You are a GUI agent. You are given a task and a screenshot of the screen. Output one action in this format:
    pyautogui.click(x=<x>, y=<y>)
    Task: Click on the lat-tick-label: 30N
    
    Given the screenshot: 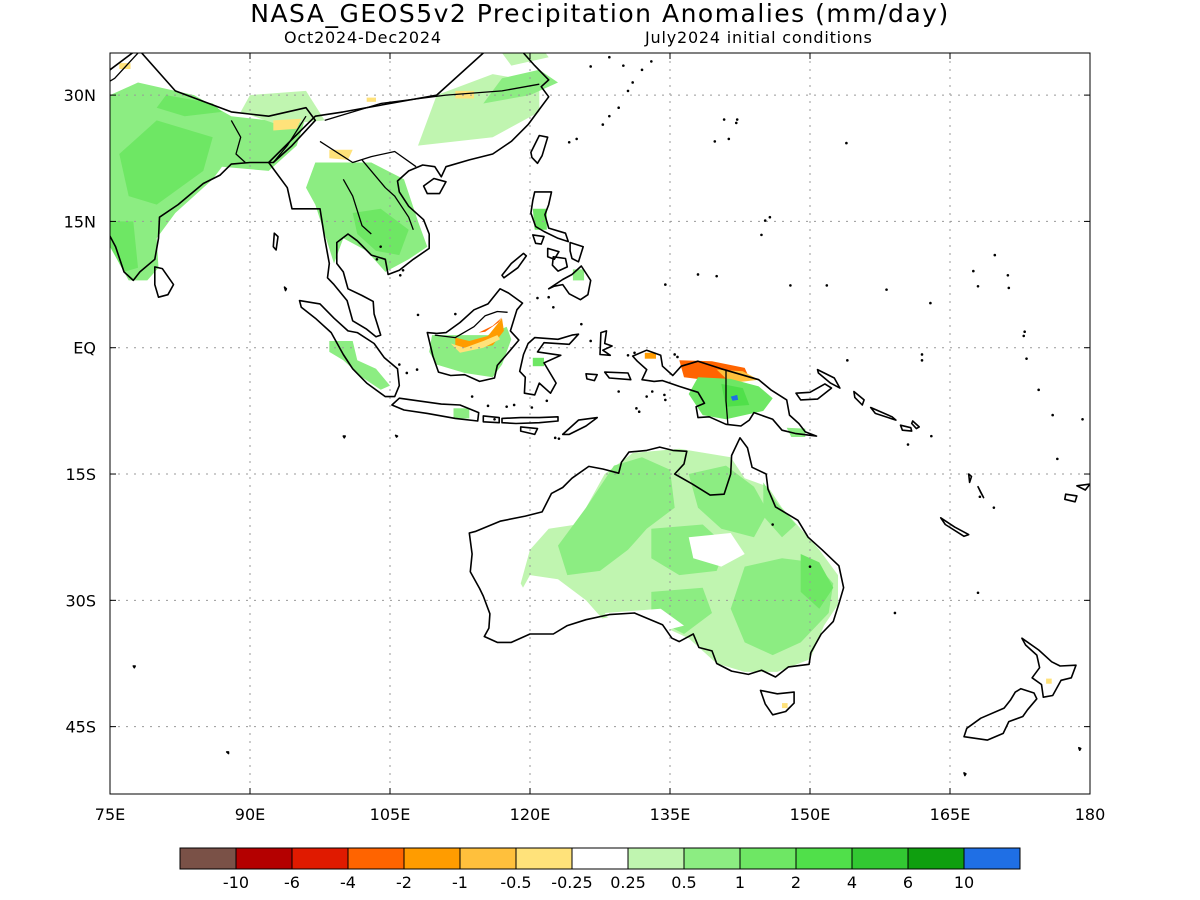 What is the action you would take?
    pyautogui.click(x=80, y=95)
    